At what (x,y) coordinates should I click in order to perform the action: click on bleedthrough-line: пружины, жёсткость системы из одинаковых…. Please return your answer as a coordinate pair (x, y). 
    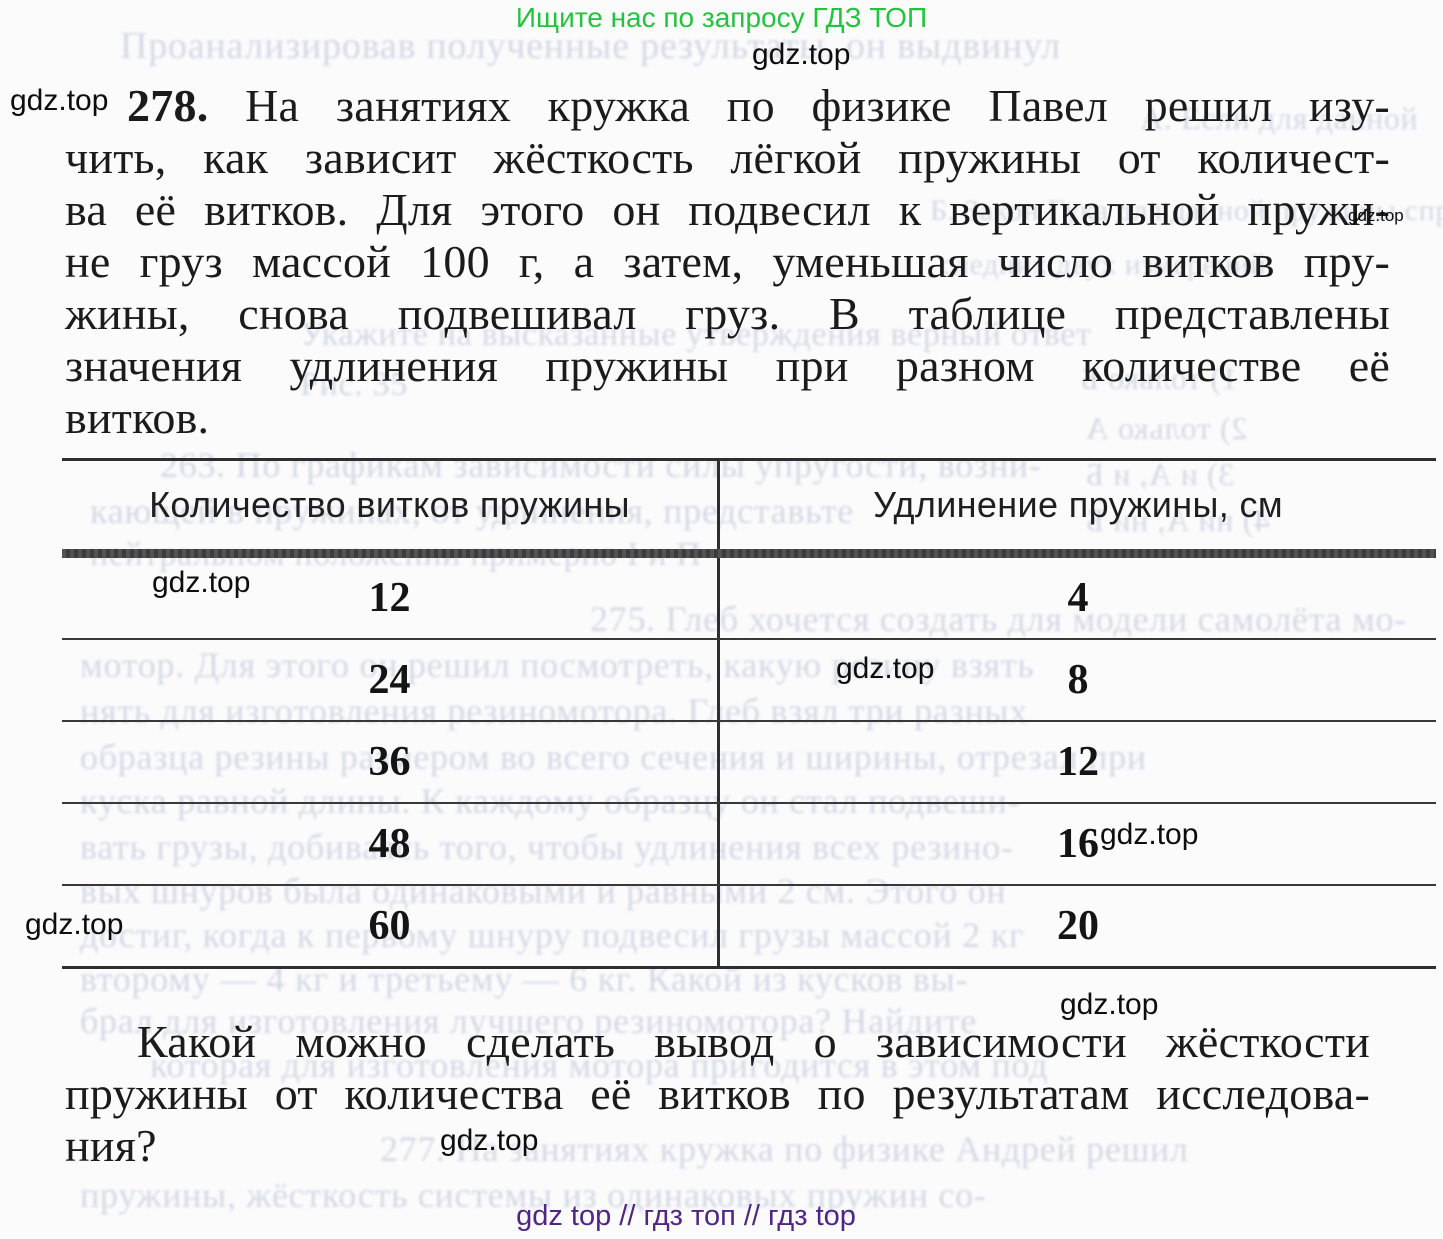
    Looking at the image, I should click on (533, 1195).